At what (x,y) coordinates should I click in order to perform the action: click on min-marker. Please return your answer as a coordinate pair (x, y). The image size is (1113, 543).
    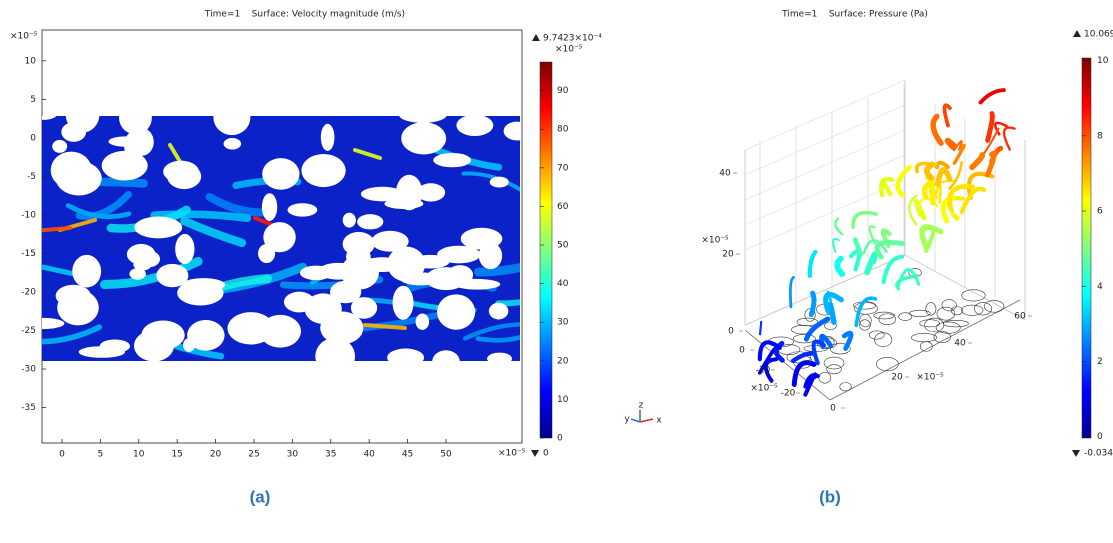
    Looking at the image, I should click on (535, 453).